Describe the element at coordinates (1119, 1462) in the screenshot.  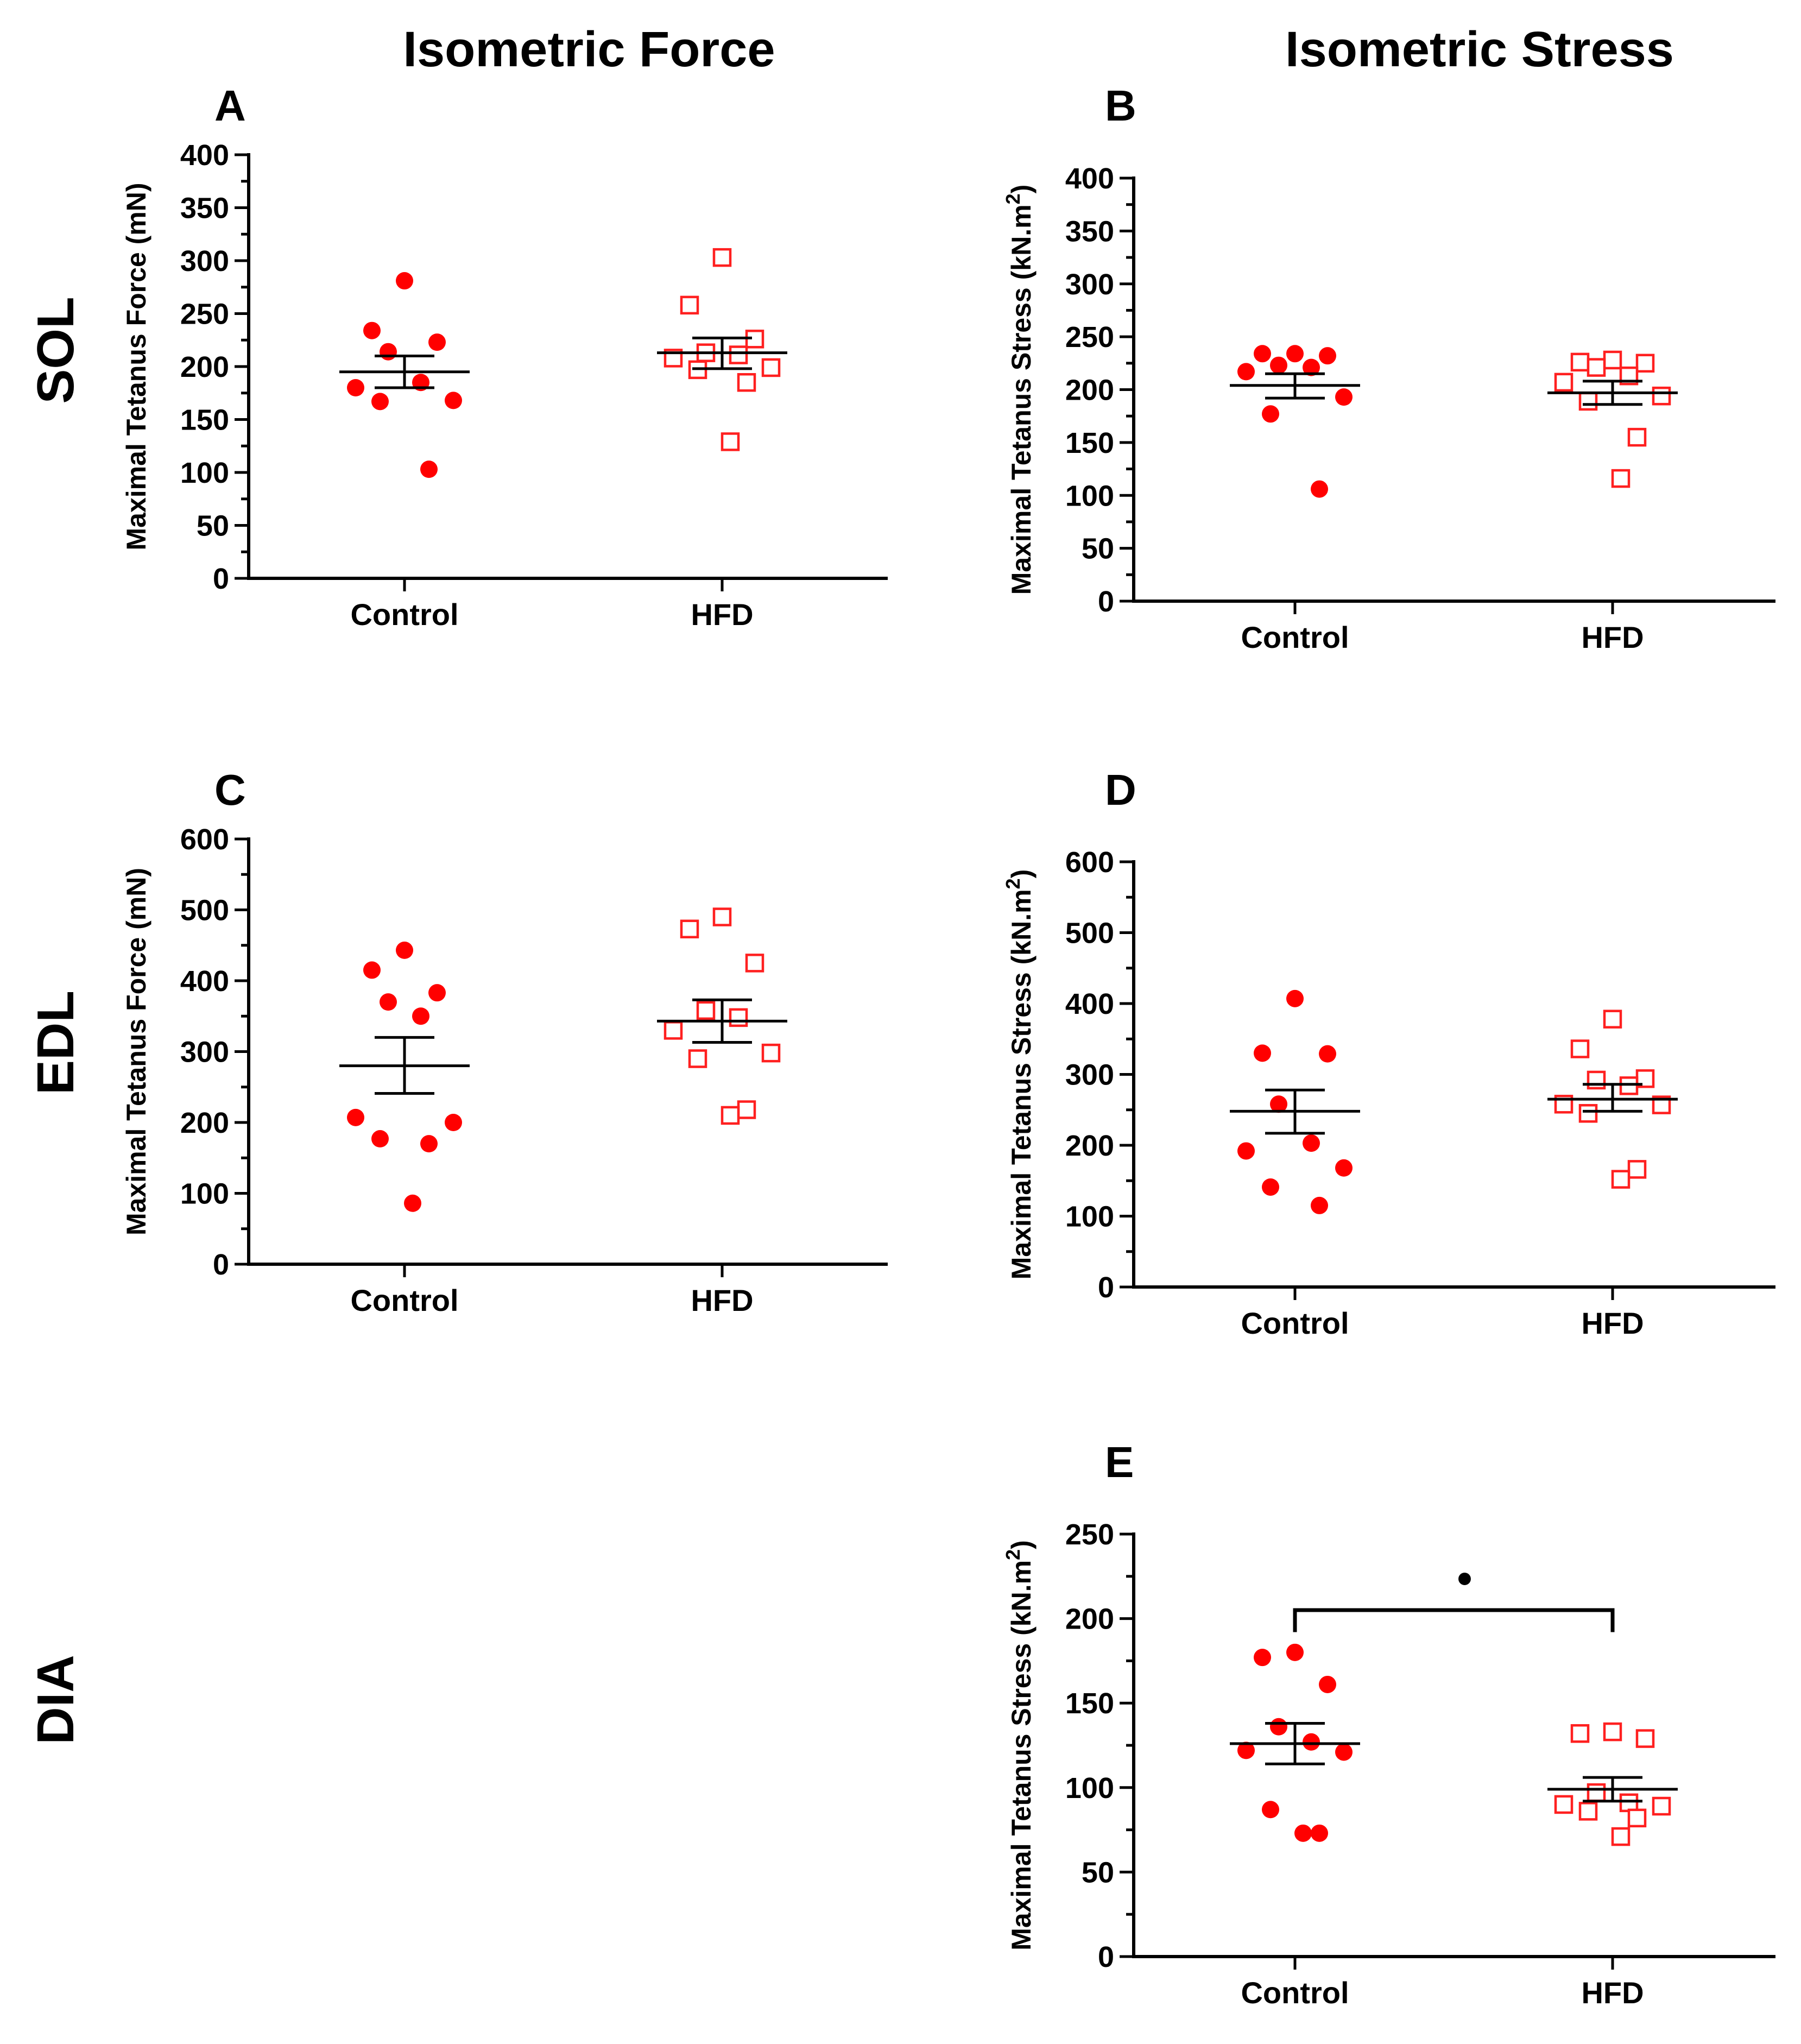
I see `panel-label-e: E` at that location.